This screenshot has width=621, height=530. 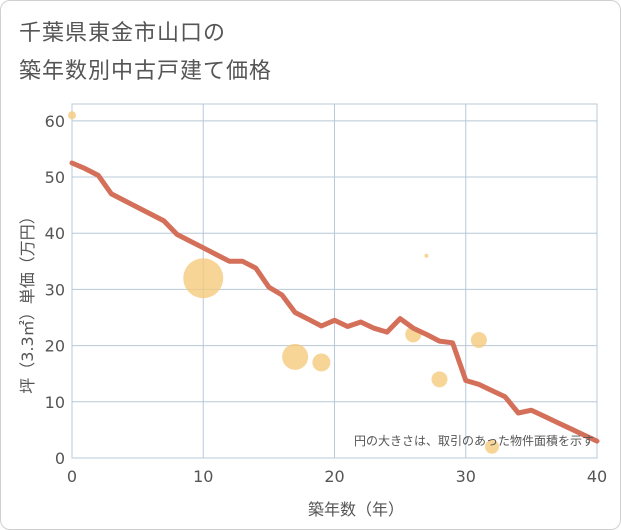 What do you see at coordinates (72, 476) in the screenshot?
I see `x-tick-label: 0` at bounding box center [72, 476].